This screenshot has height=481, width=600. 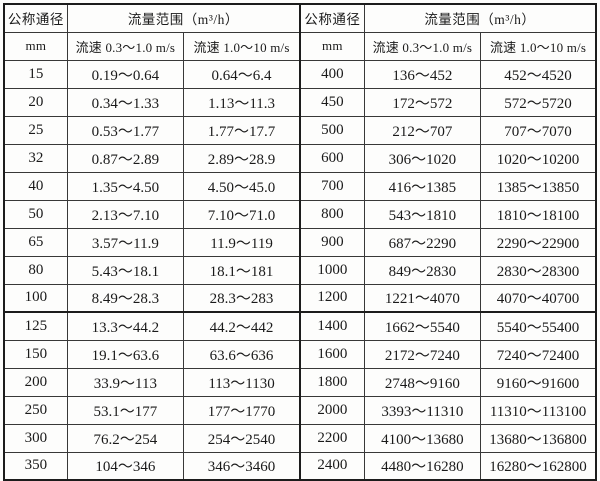 I want to click on flow-cell: 4100～13680, so click(x=422, y=438).